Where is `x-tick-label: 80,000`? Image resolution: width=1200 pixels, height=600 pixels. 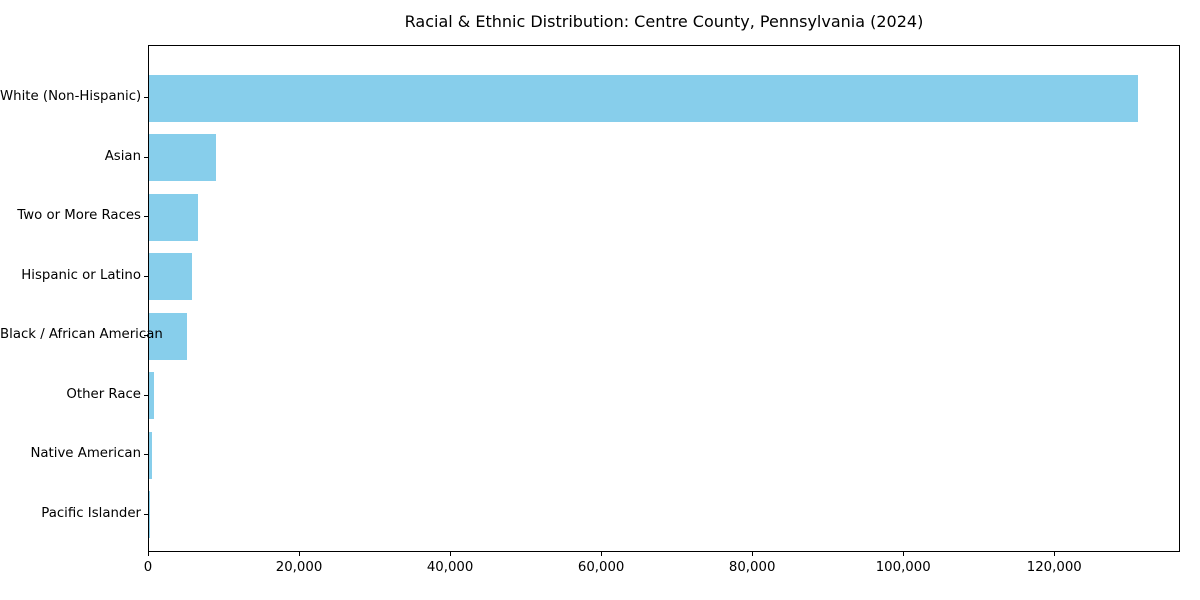
x-tick-label: 80,000 is located at coordinates (752, 567).